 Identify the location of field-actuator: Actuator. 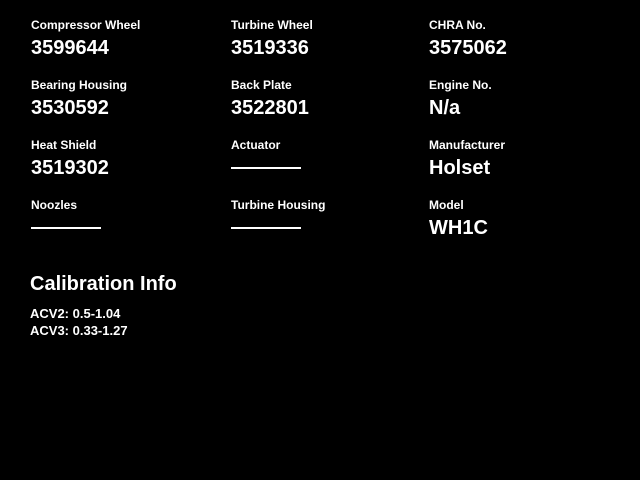
(330, 168).